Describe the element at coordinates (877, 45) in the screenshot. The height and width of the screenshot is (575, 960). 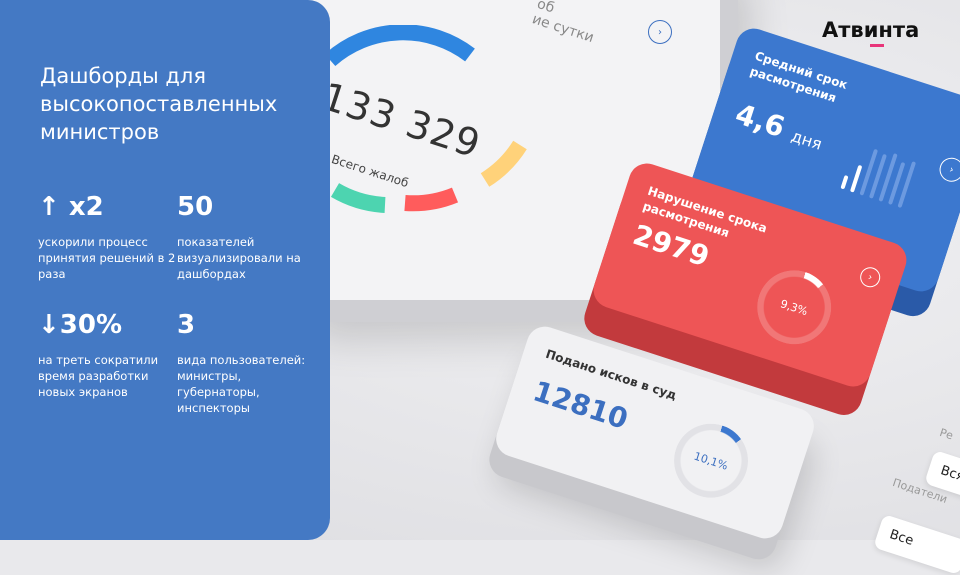
I see `logo-accent` at that location.